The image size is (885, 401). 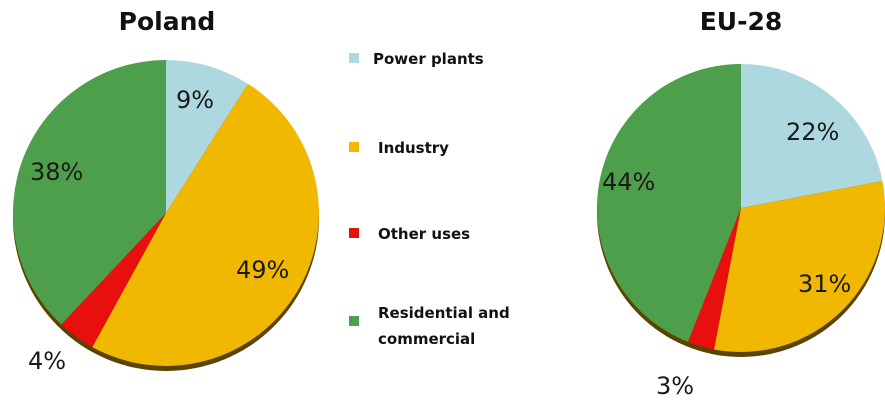 What do you see at coordinates (354, 233) in the screenshot?
I see `legend-swatch-other-uses` at bounding box center [354, 233].